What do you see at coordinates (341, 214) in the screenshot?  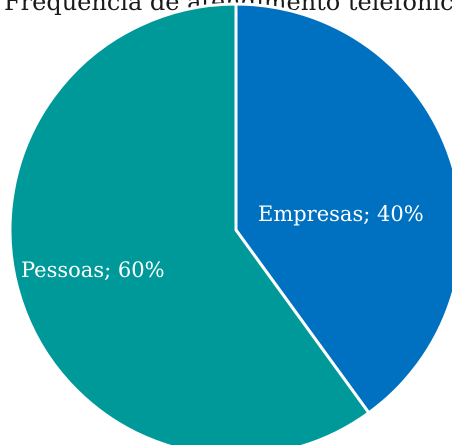 I see `slice-label-empresas: Empresas; 40%` at bounding box center [341, 214].